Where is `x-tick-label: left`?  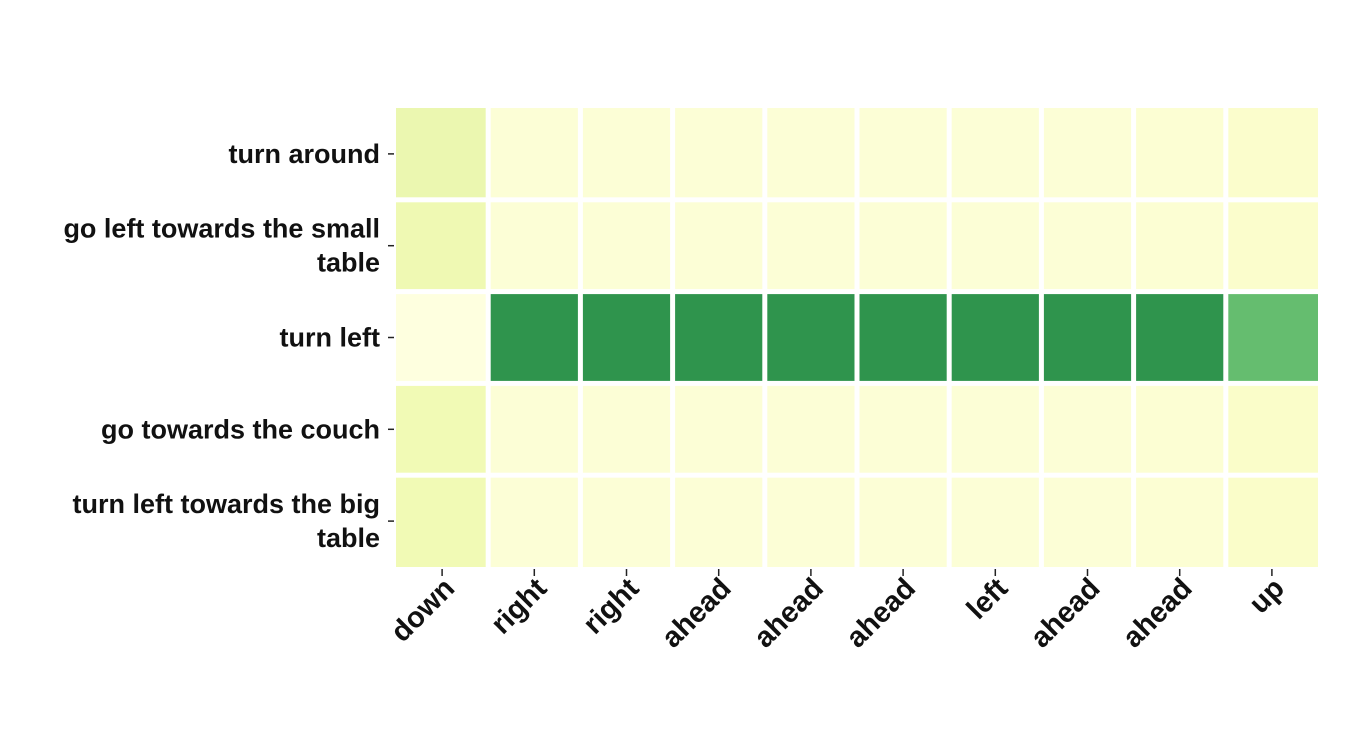
x-tick-label: left is located at coordinates (988, 599).